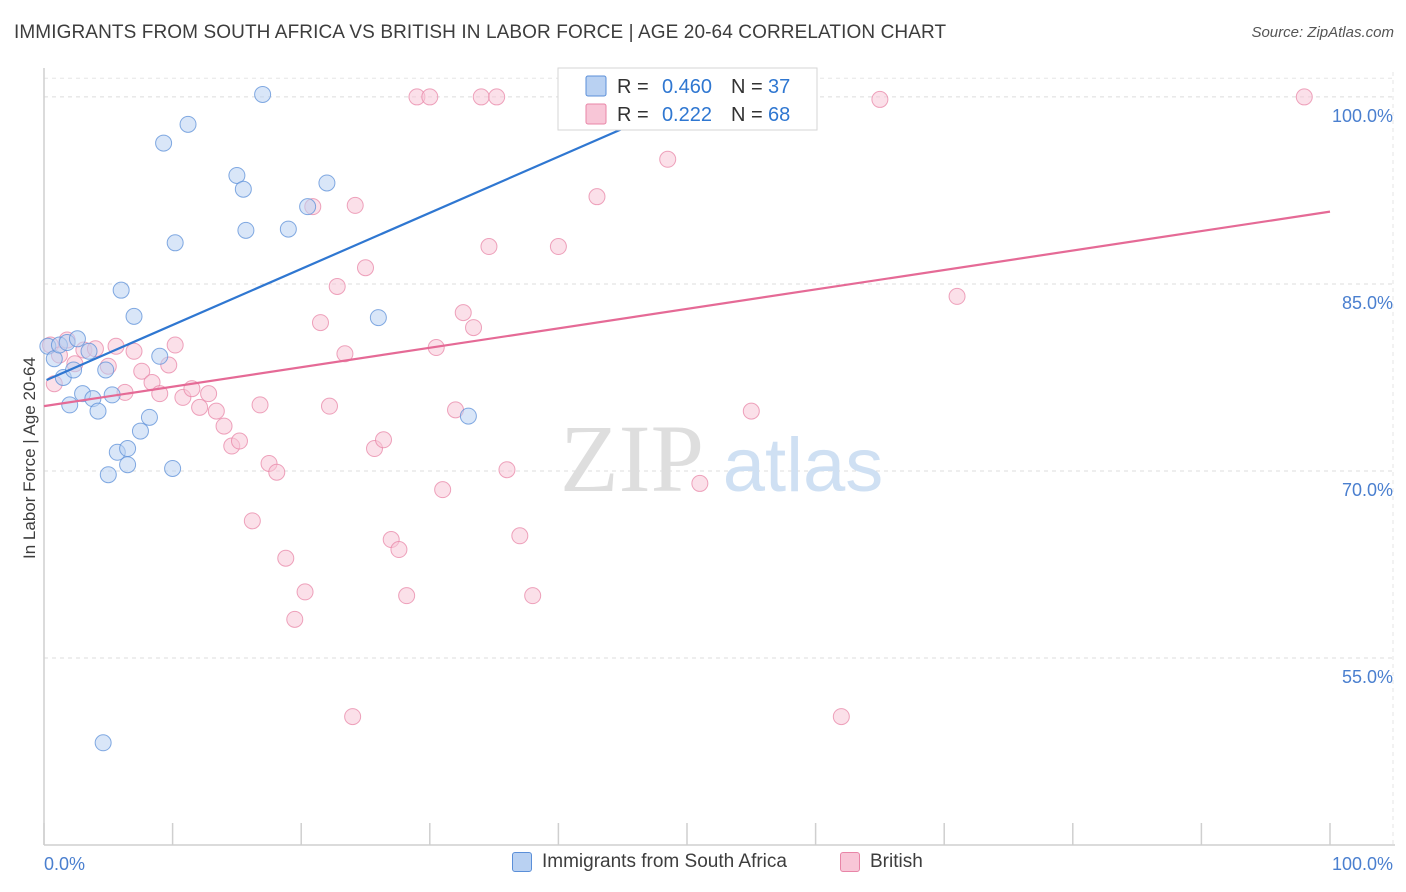 This screenshot has width=1406, height=892. What do you see at coordinates (1362, 864) in the screenshot?
I see `x-tick-label-max: 100.0%` at bounding box center [1362, 864].